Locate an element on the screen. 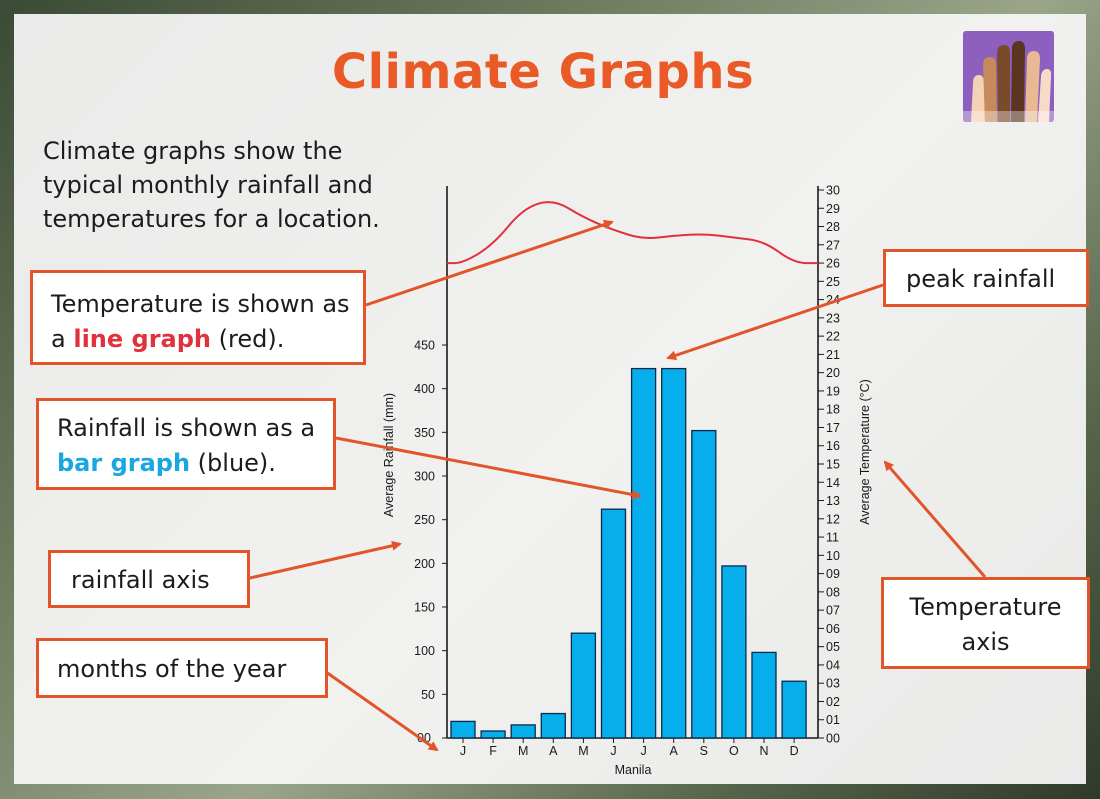 This screenshot has height=799, width=1100. temperature-tick-label: 25 is located at coordinates (833, 282).